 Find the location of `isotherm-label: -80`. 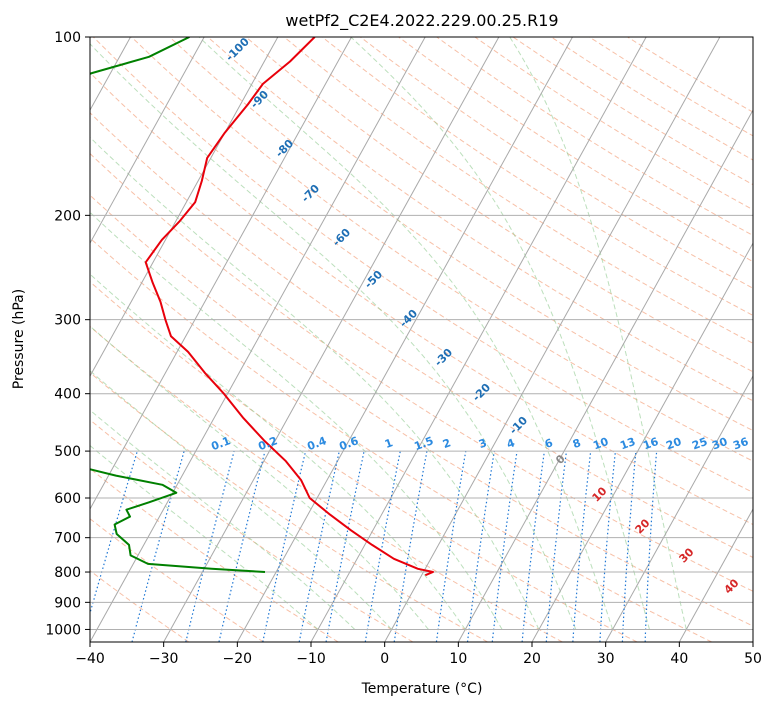

isotherm-label: -80 is located at coordinates (284, 148).